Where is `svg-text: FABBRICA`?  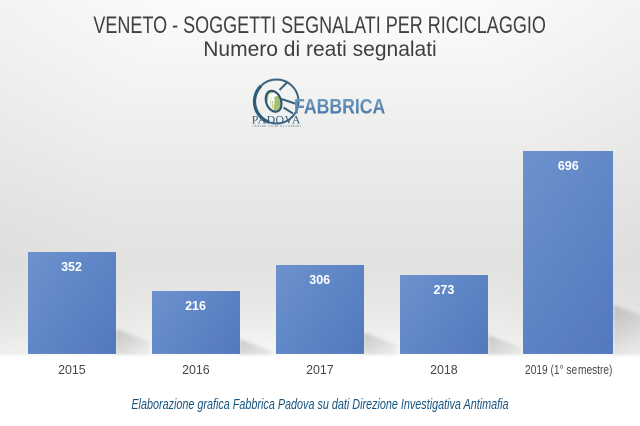 svg-text: FABBRICA is located at coordinates (339, 106).